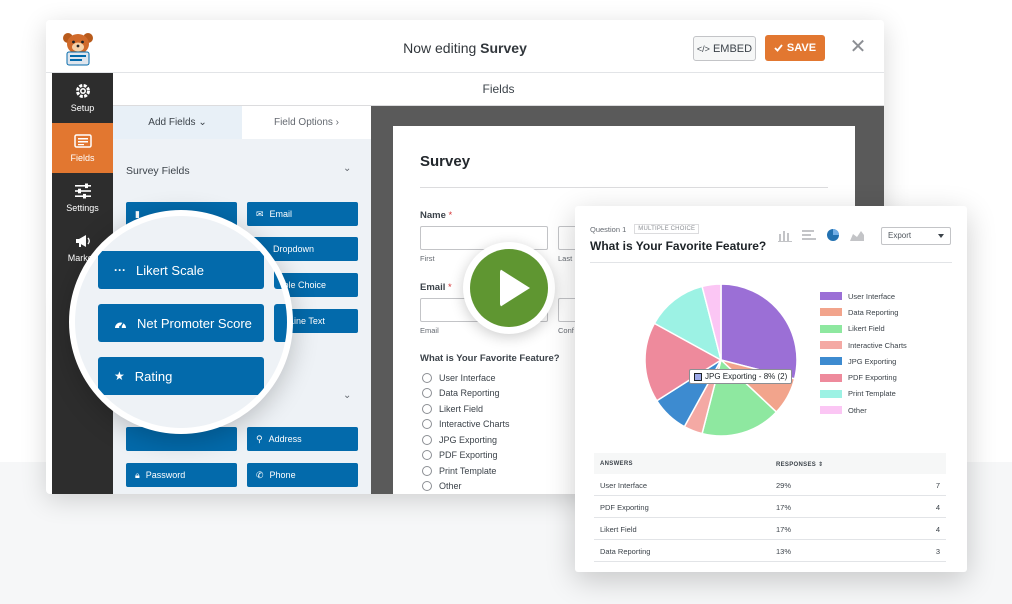 Image resolution: width=1012 pixels, height=604 pixels. Describe the element at coordinates (280, 323) in the screenshot. I see `field-button-choice-zoomed` at that location.